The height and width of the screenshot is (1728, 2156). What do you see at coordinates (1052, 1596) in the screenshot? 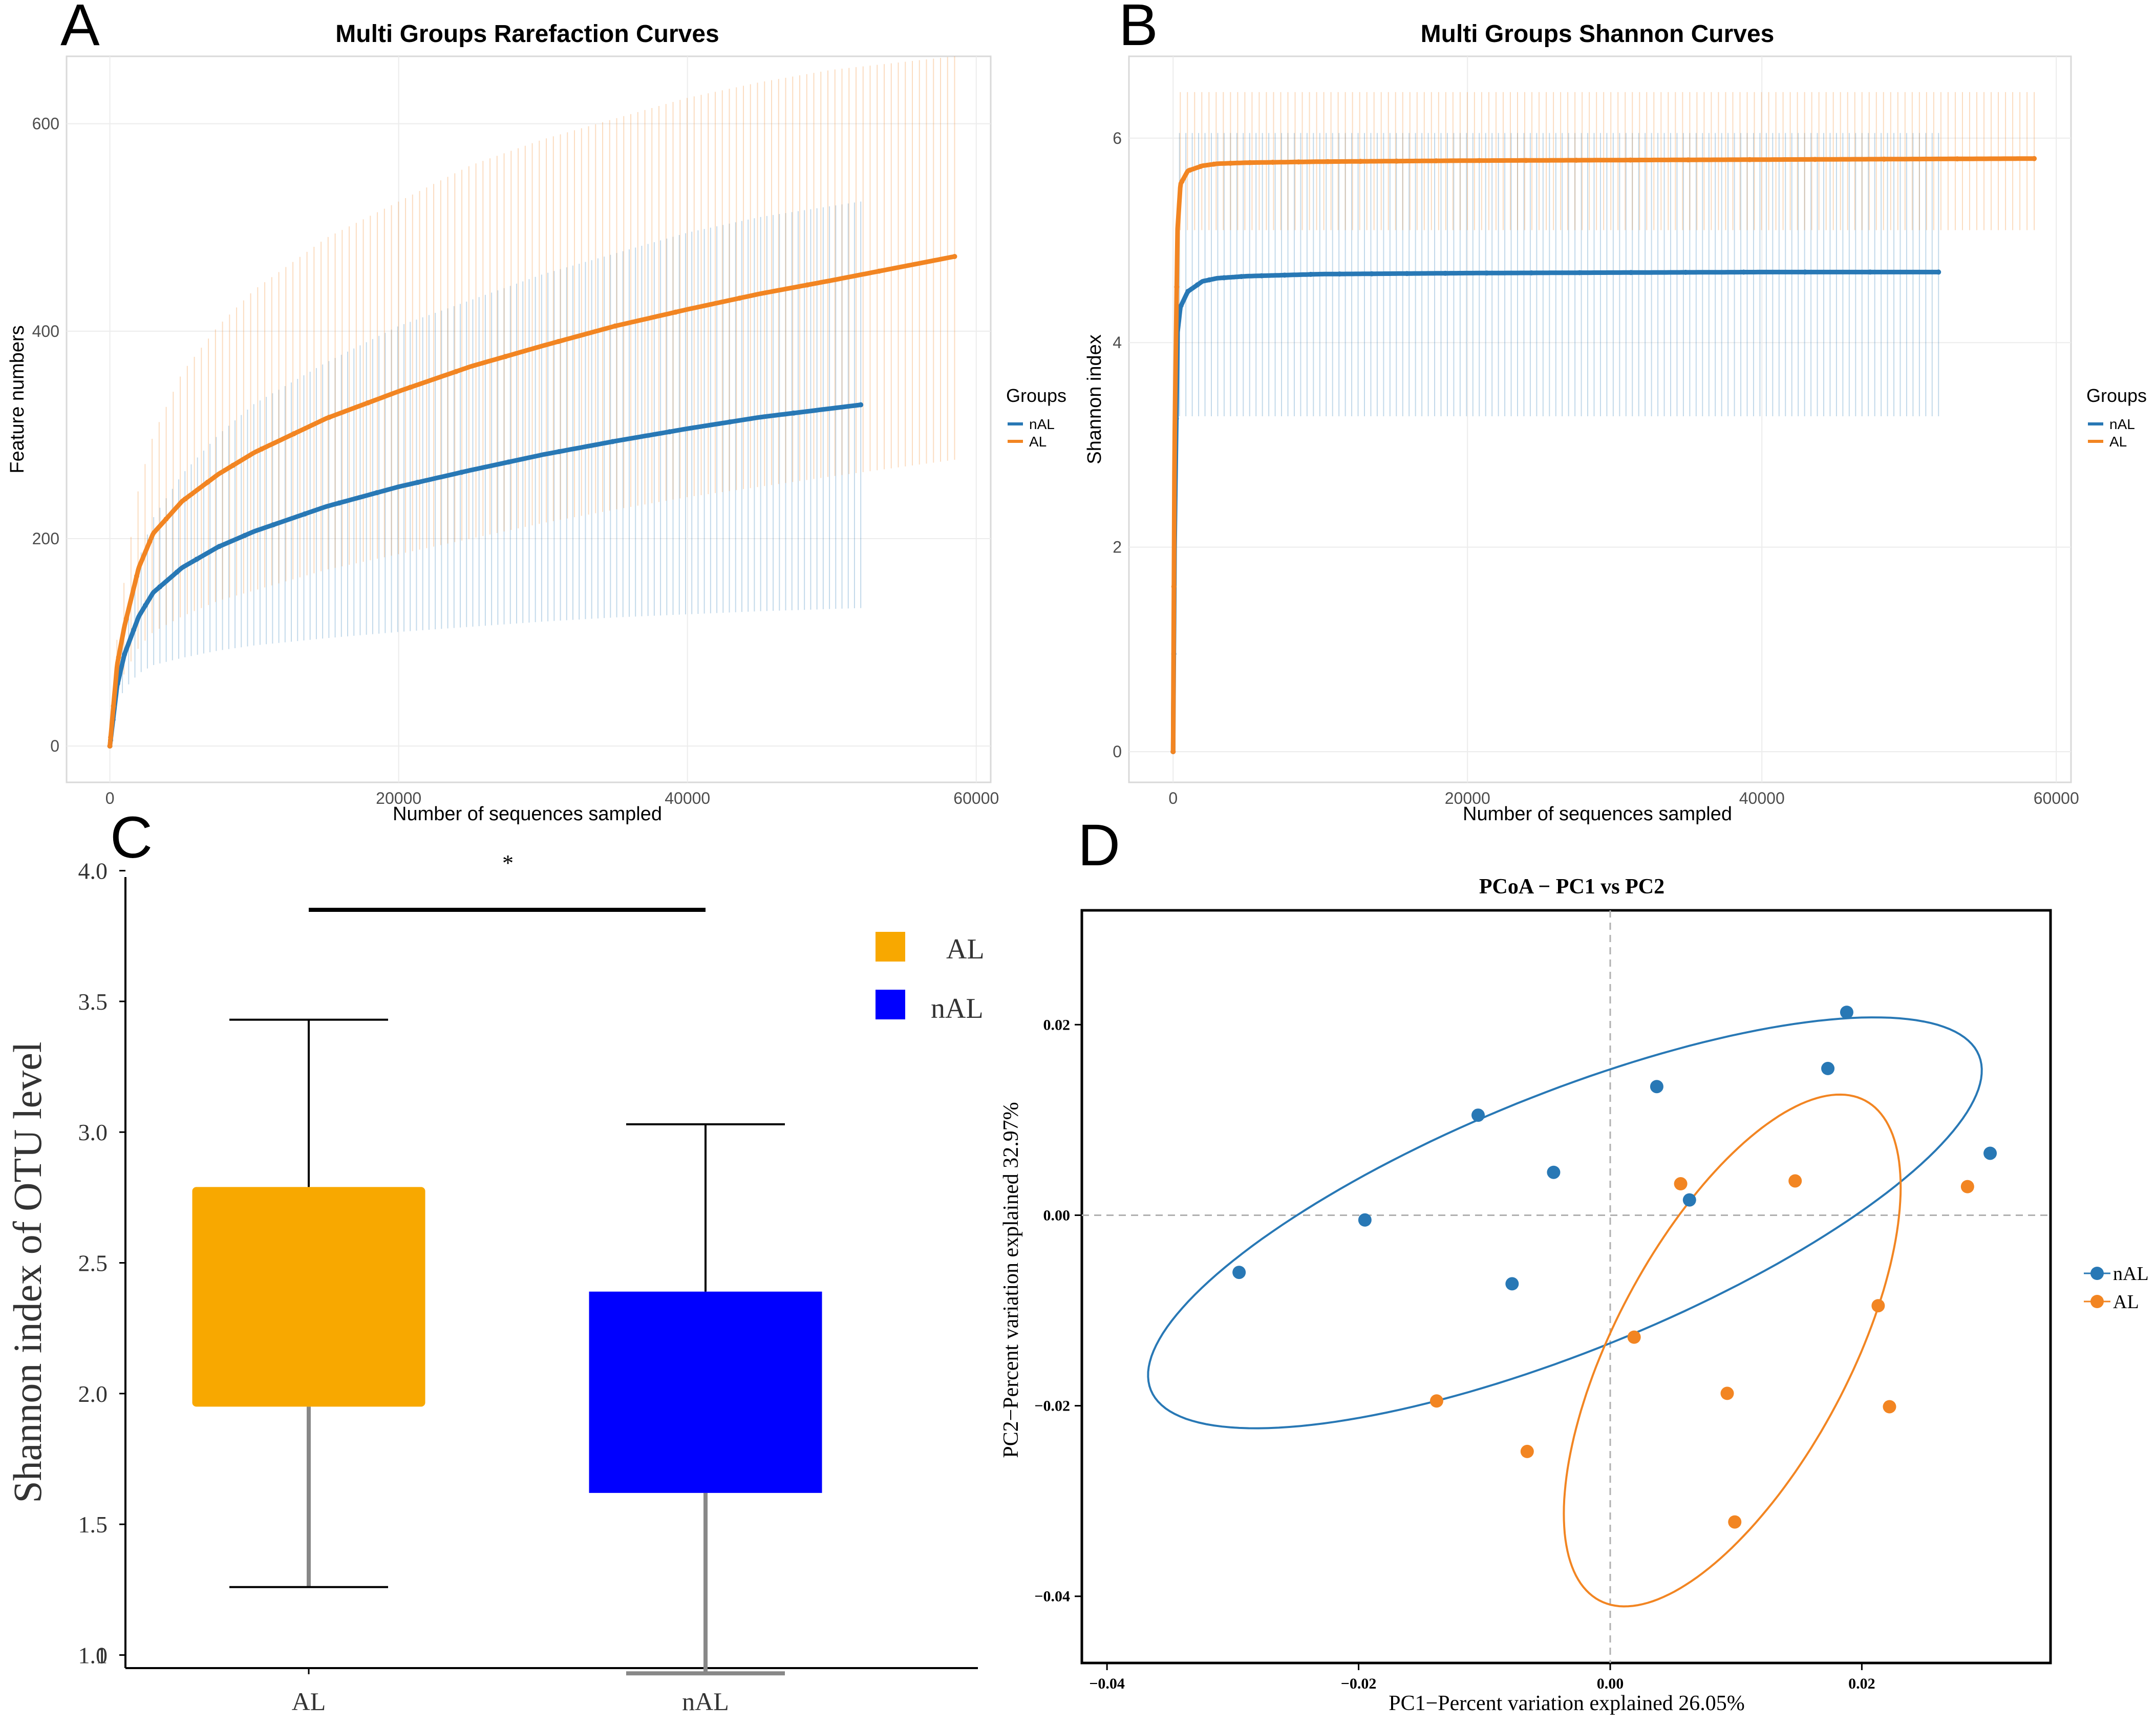
I see `y-tick-label: −0.04` at bounding box center [1052, 1596].